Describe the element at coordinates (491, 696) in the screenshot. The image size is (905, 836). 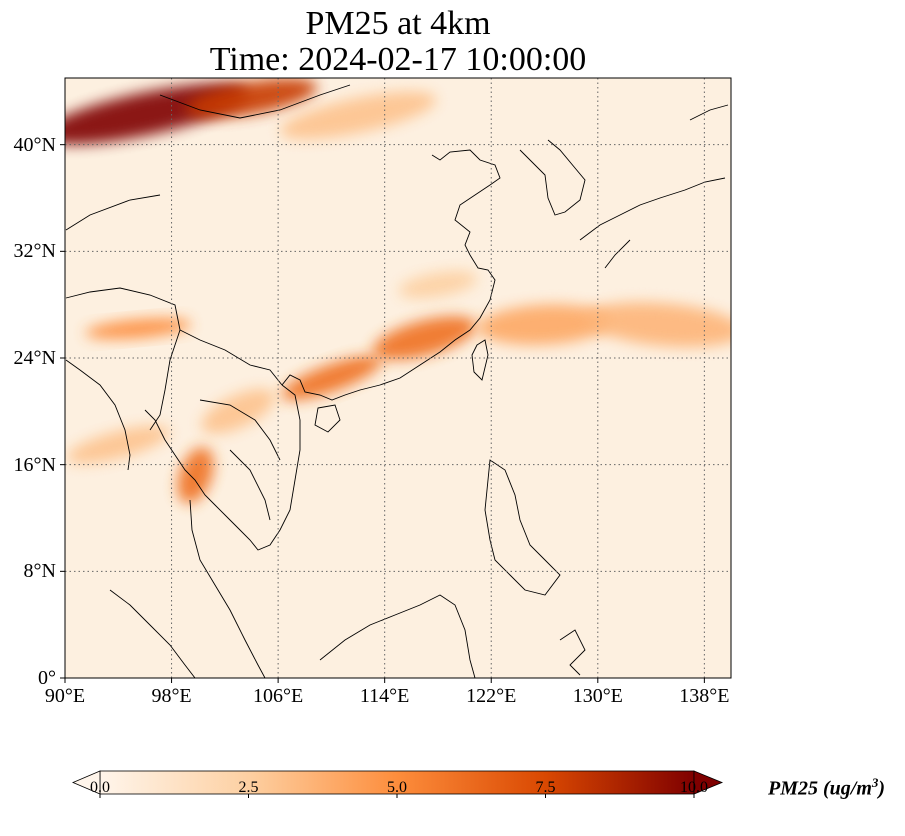
I see `lon-tick-label: 122°E` at that location.